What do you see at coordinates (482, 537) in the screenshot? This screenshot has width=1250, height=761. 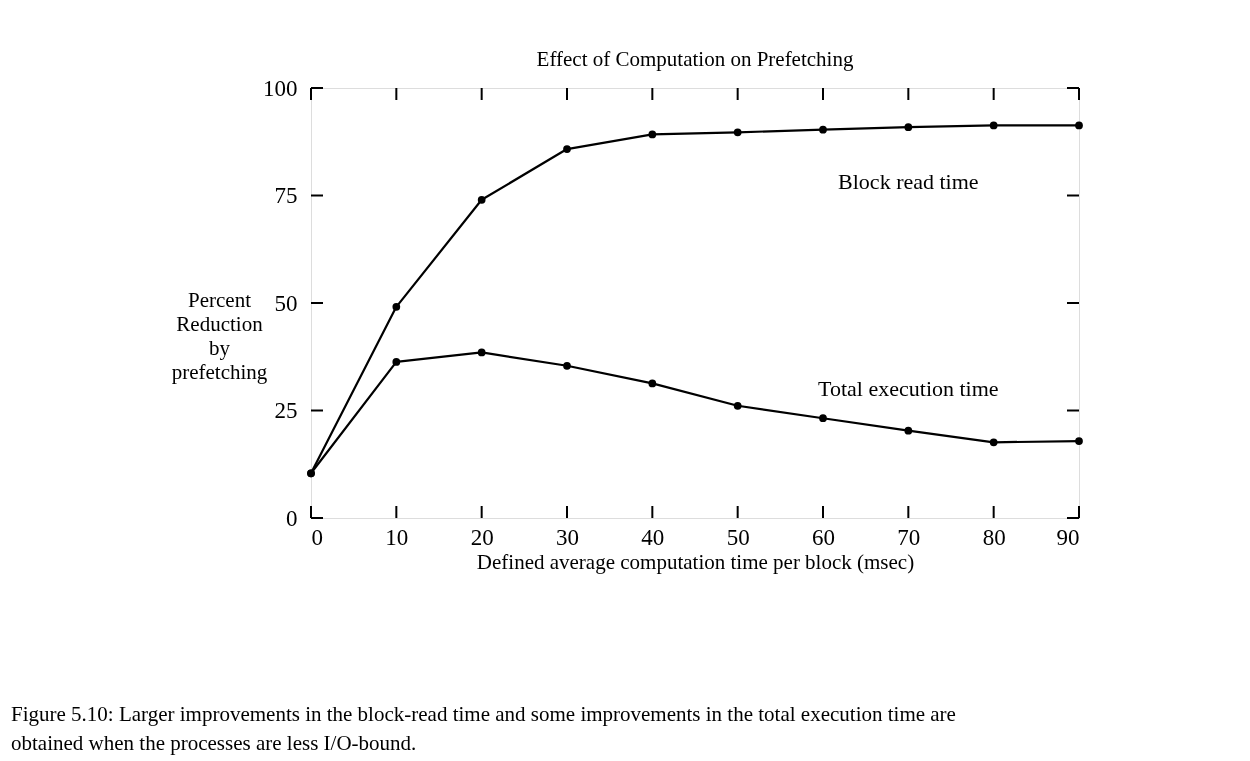 I see `x-tick-label: 20` at bounding box center [482, 537].